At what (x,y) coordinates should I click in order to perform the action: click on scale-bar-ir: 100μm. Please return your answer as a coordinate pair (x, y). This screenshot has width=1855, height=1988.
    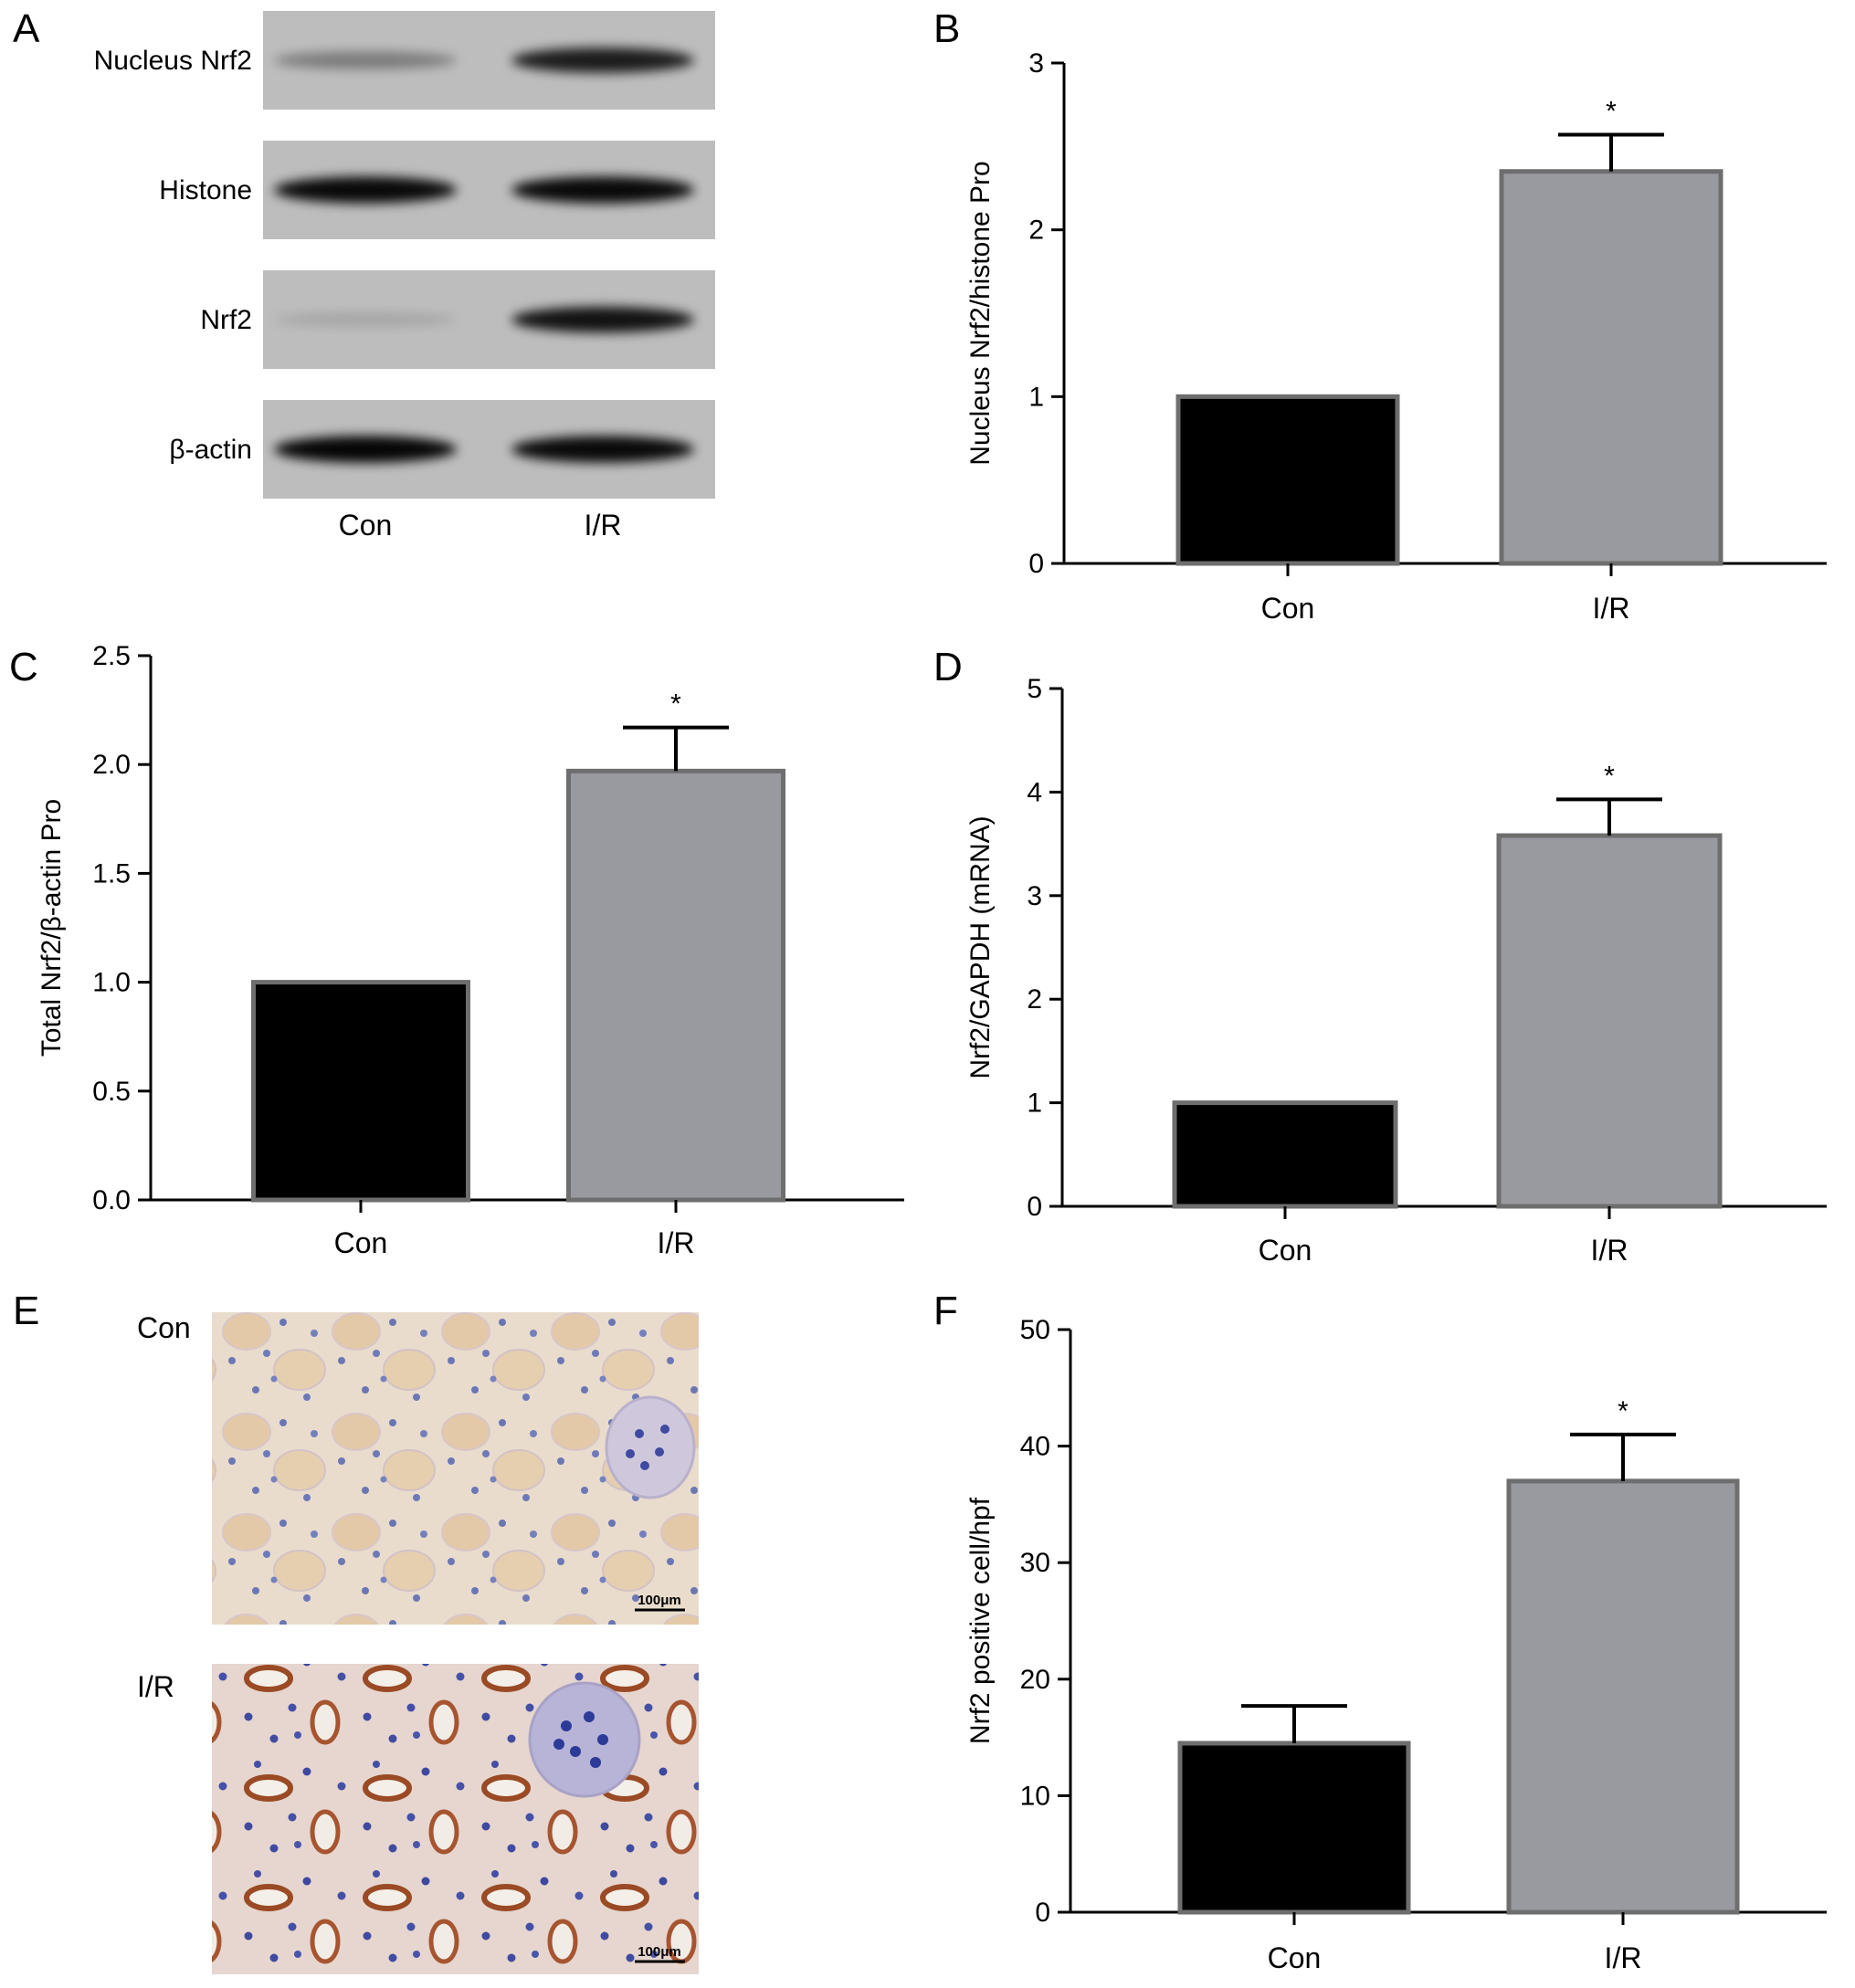
    Looking at the image, I should click on (659, 1952).